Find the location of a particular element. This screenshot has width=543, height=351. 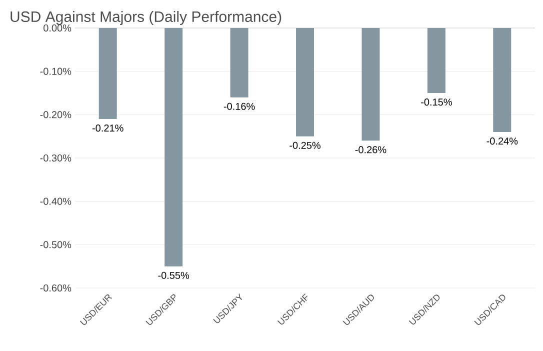

data-label: -0.25% is located at coordinates (305, 145).